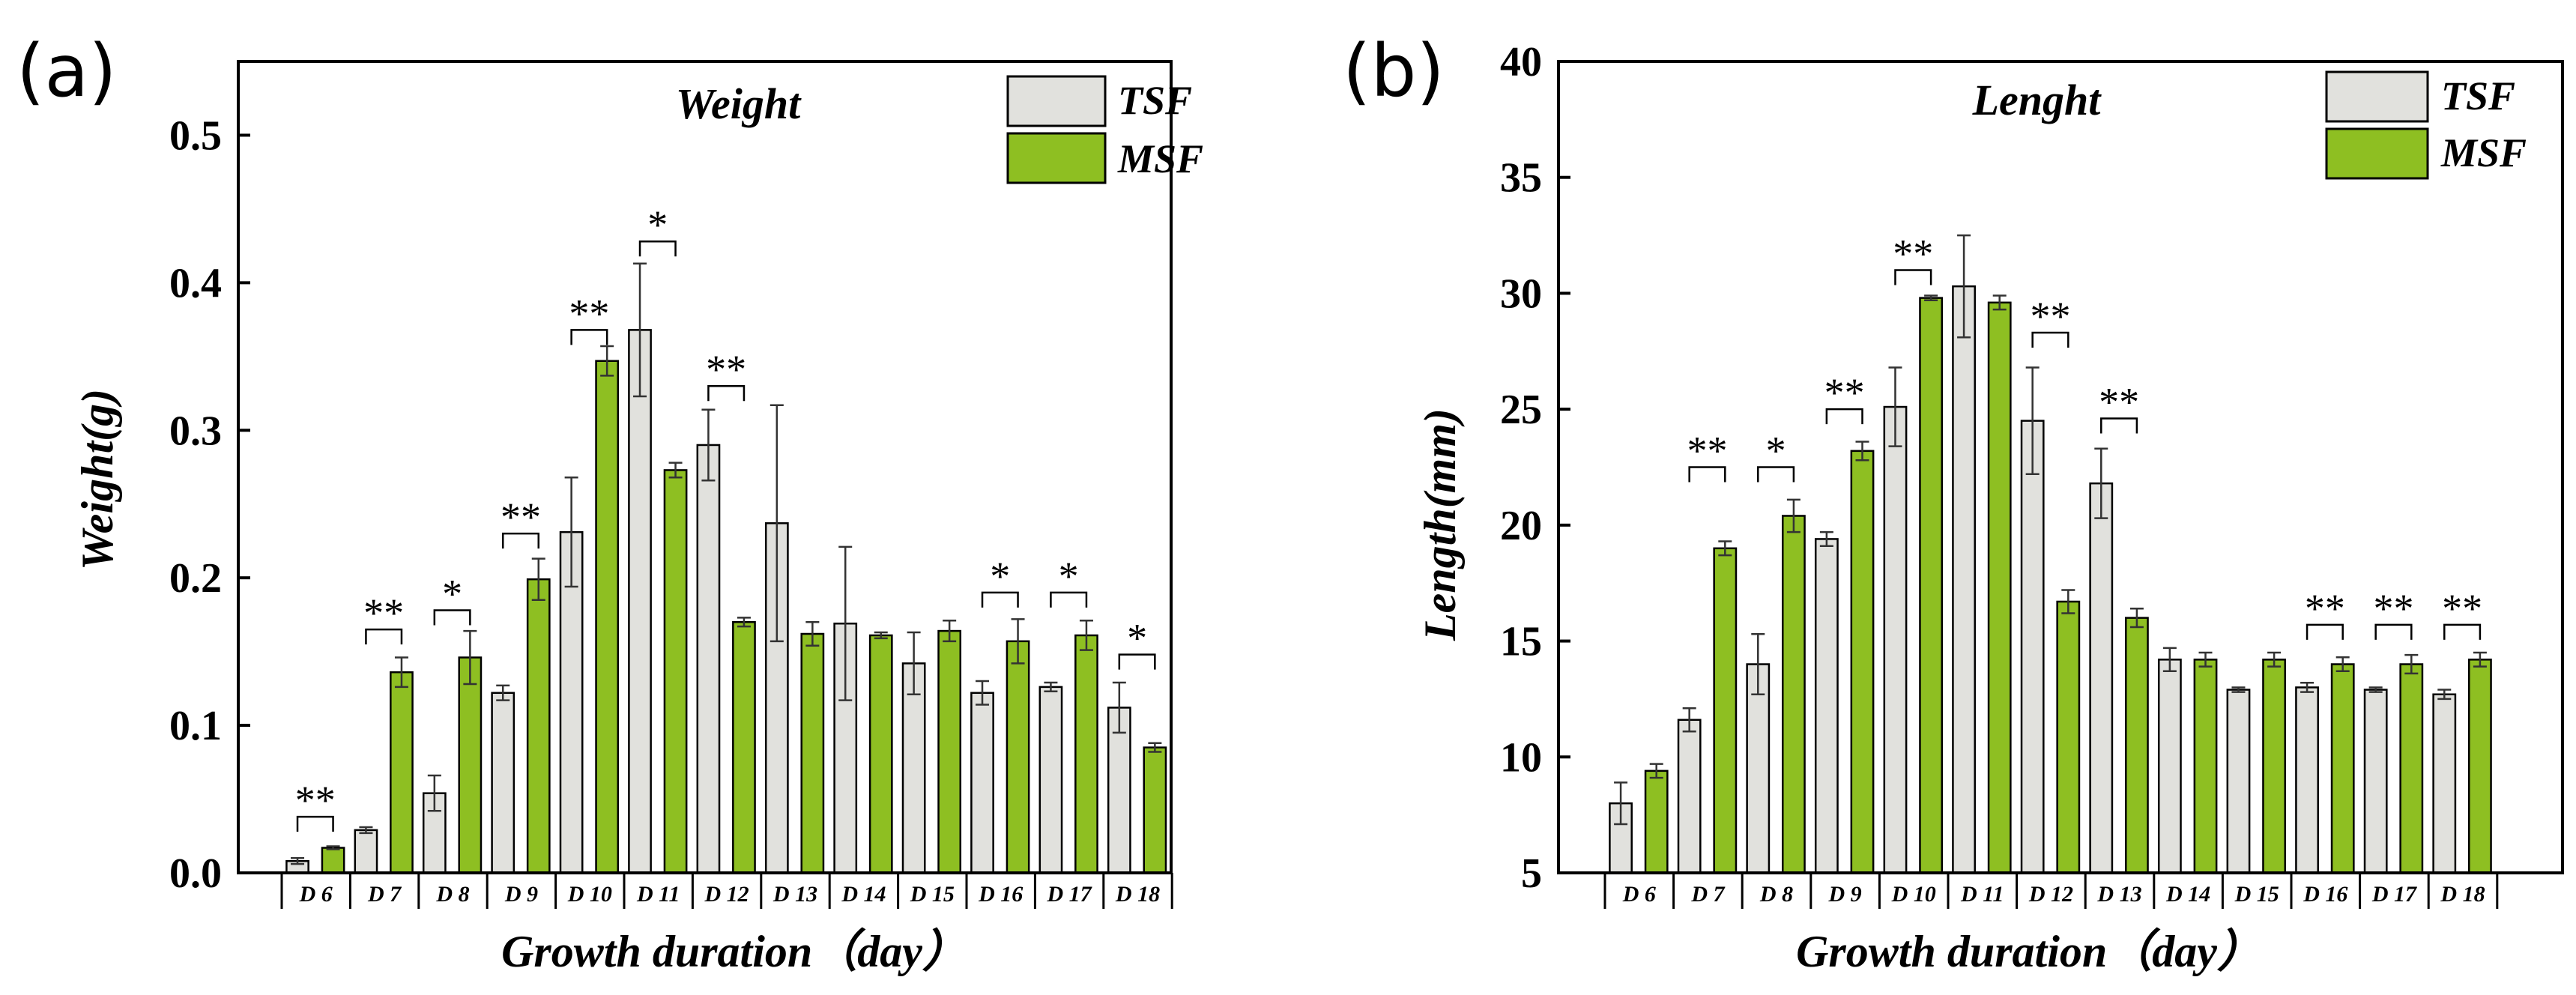  What do you see at coordinates (2050, 894) in the screenshot?
I see `panel-b-x-tick-label: D 12` at bounding box center [2050, 894].